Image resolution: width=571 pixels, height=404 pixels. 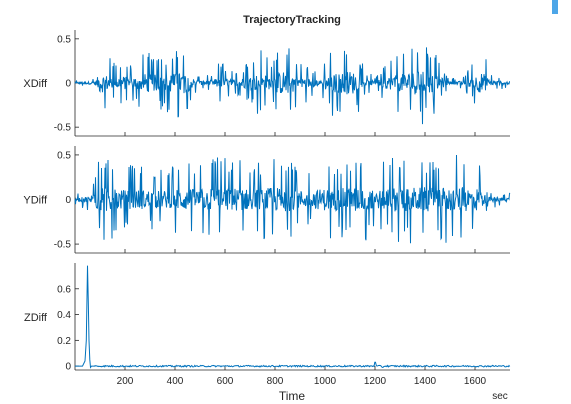 What do you see at coordinates (225, 381) in the screenshot?
I see `x-tick-label: 600` at bounding box center [225, 381].